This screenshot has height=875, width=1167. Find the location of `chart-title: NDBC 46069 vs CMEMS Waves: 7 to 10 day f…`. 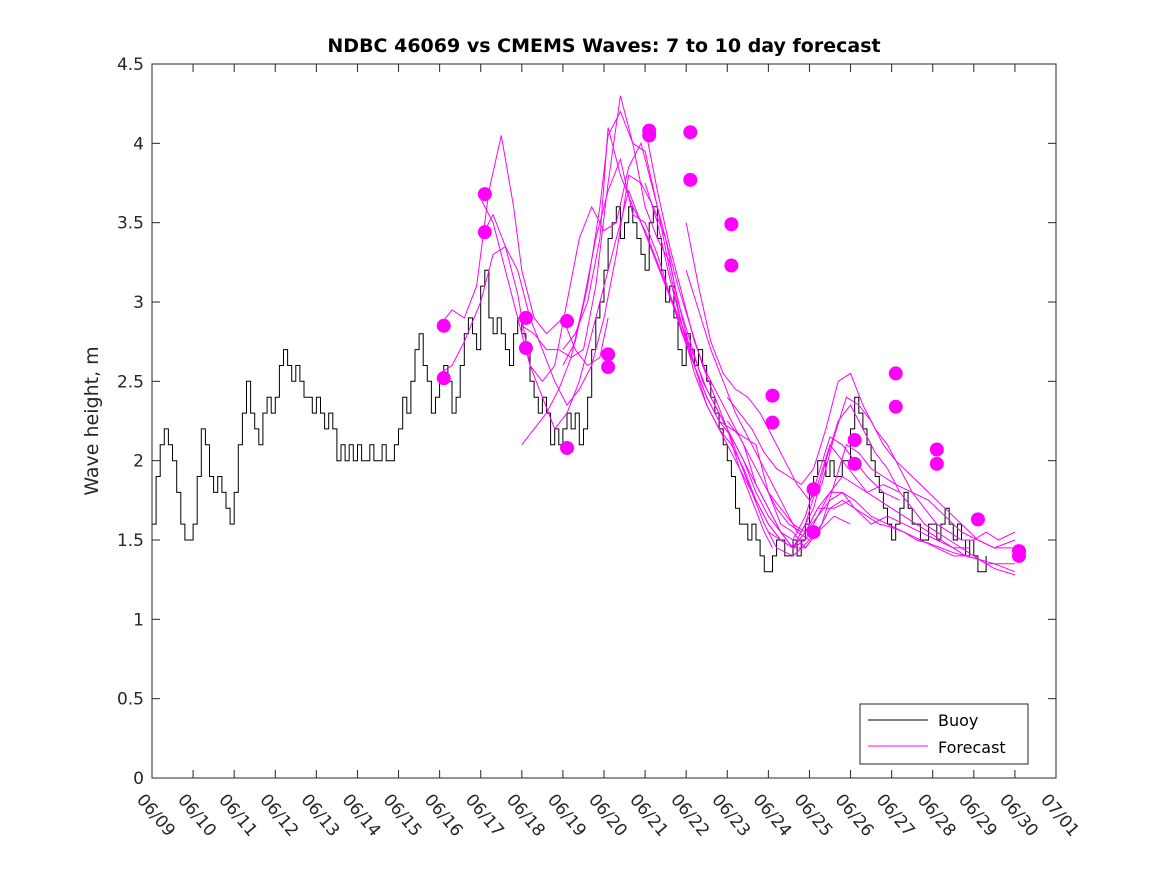

chart-title: NDBC 46069 vs CMEMS Waves: 7 to 10 day f… is located at coordinates (603, 46).